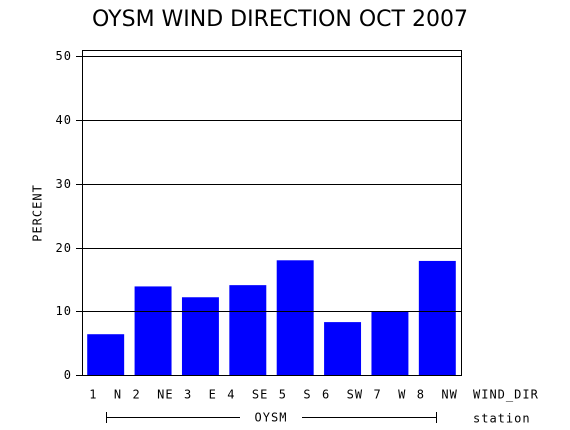  I want to click on group-axis-label: station, so click(502, 419).